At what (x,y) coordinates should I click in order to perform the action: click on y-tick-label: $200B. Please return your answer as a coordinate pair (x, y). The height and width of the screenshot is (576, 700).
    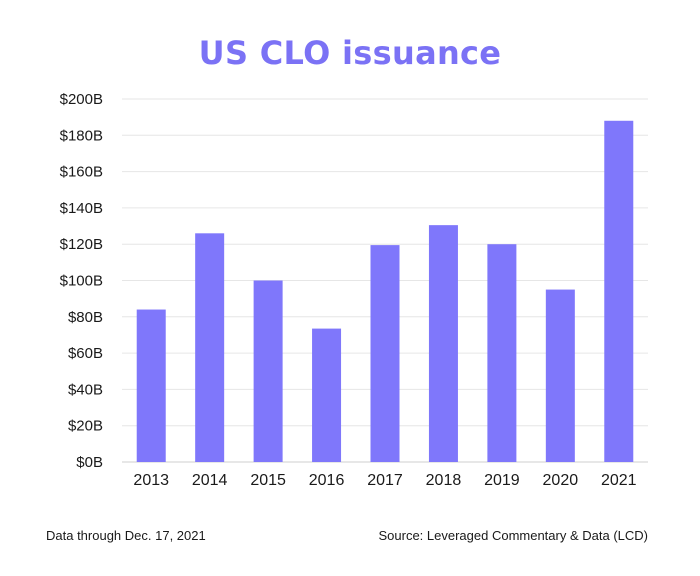
    Looking at the image, I should click on (81, 99).